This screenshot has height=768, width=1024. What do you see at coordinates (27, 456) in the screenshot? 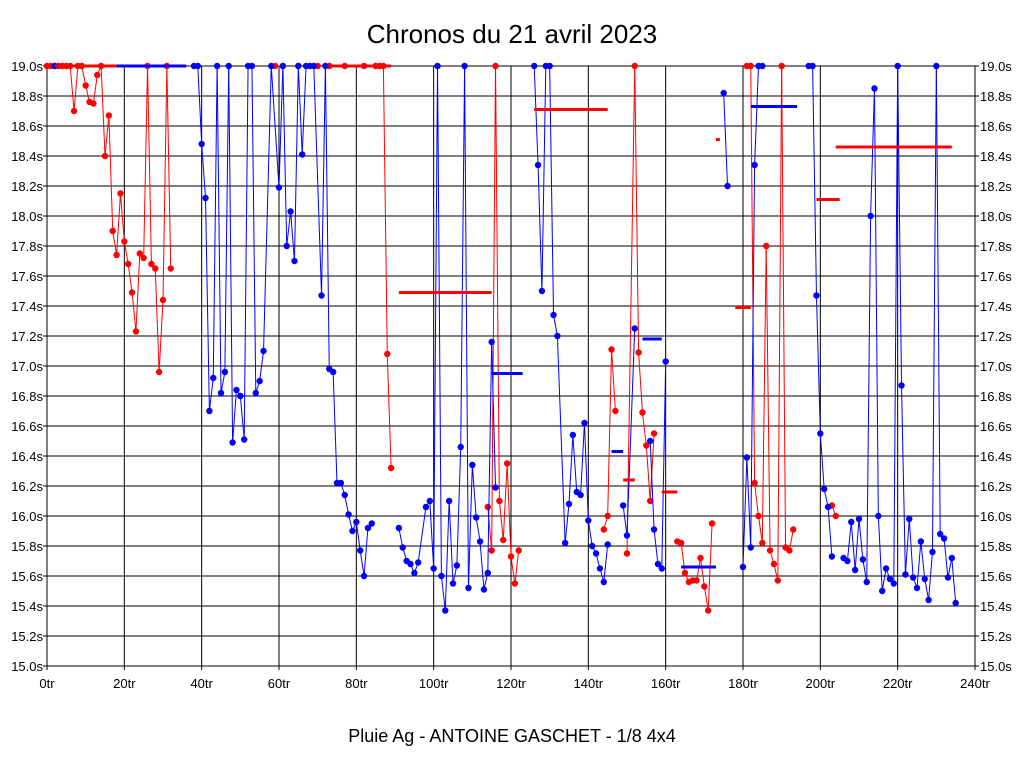
I see `y-tick-label-left: 16.4s` at bounding box center [27, 456].